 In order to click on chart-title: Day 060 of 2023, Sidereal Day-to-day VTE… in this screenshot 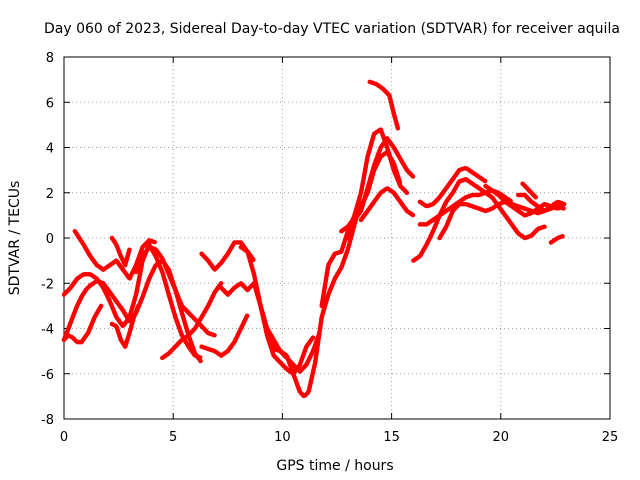, I will do `click(332, 29)`.